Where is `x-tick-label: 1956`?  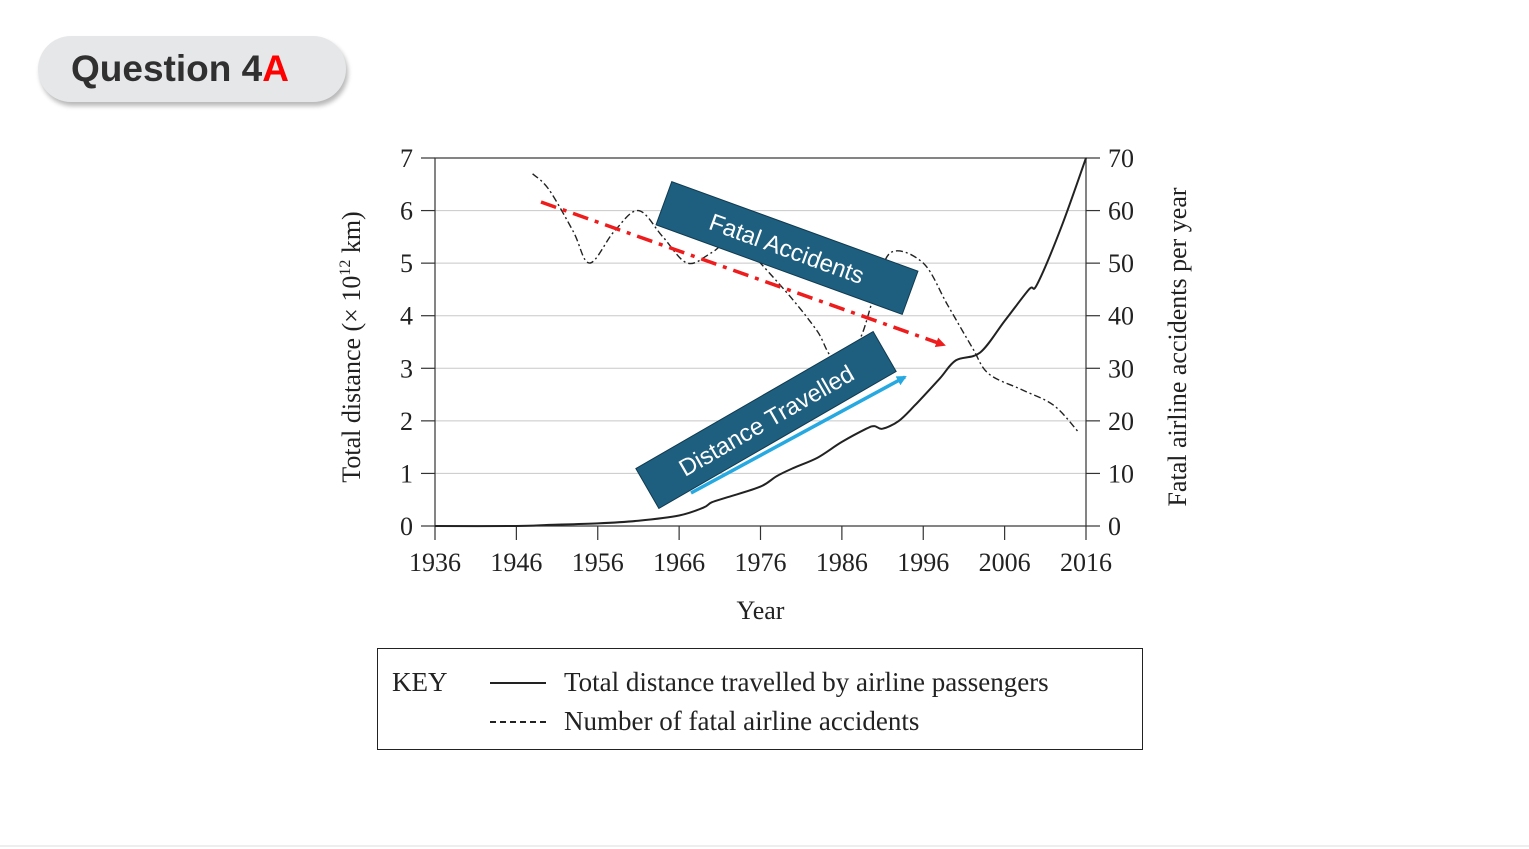 x-tick-label: 1956 is located at coordinates (598, 562).